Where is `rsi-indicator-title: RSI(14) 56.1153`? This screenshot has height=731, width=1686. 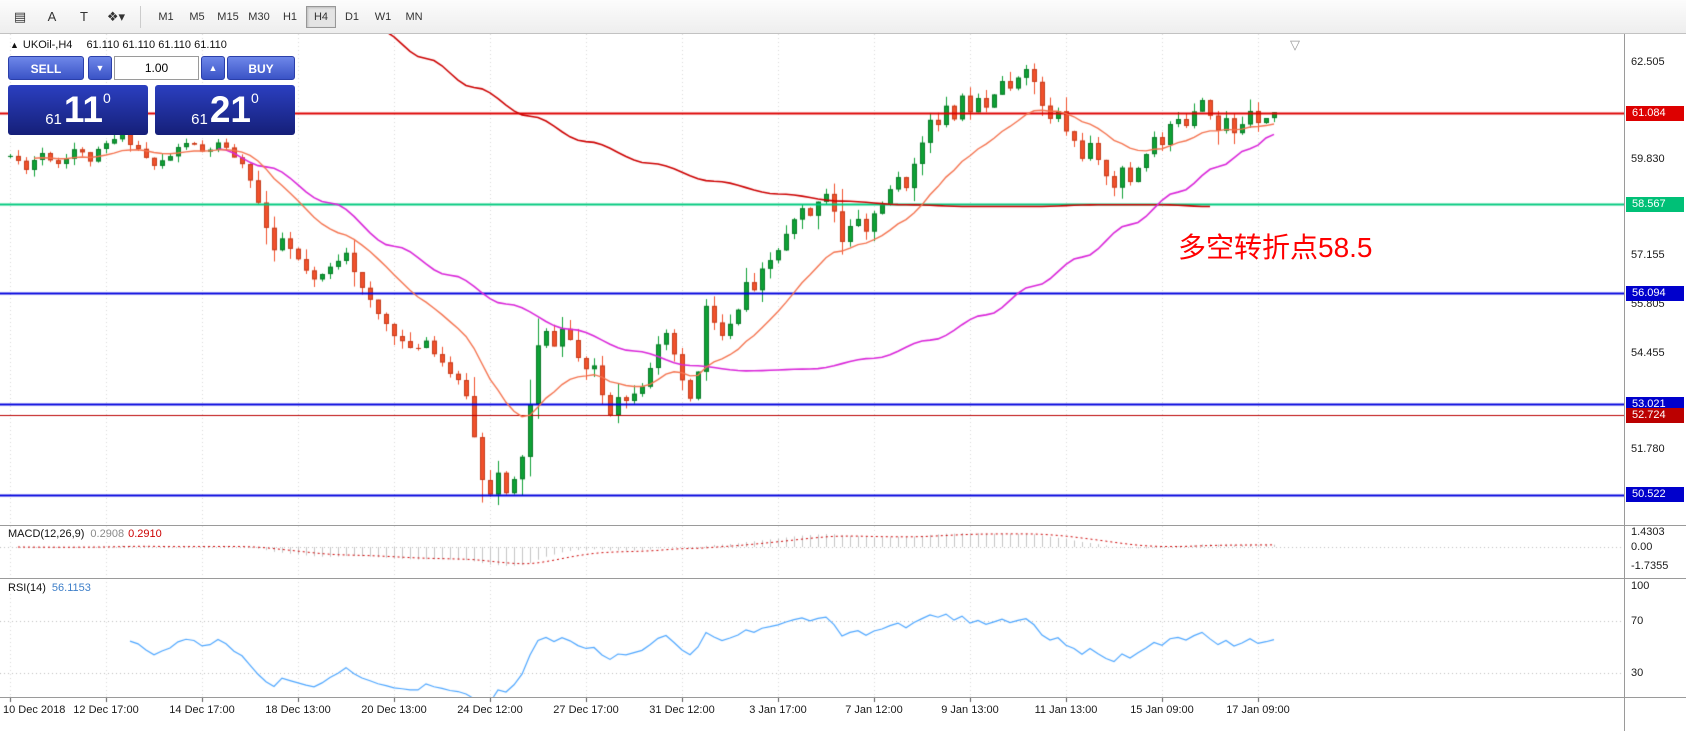 rsi-indicator-title: RSI(14) 56.1153 is located at coordinates (49, 588).